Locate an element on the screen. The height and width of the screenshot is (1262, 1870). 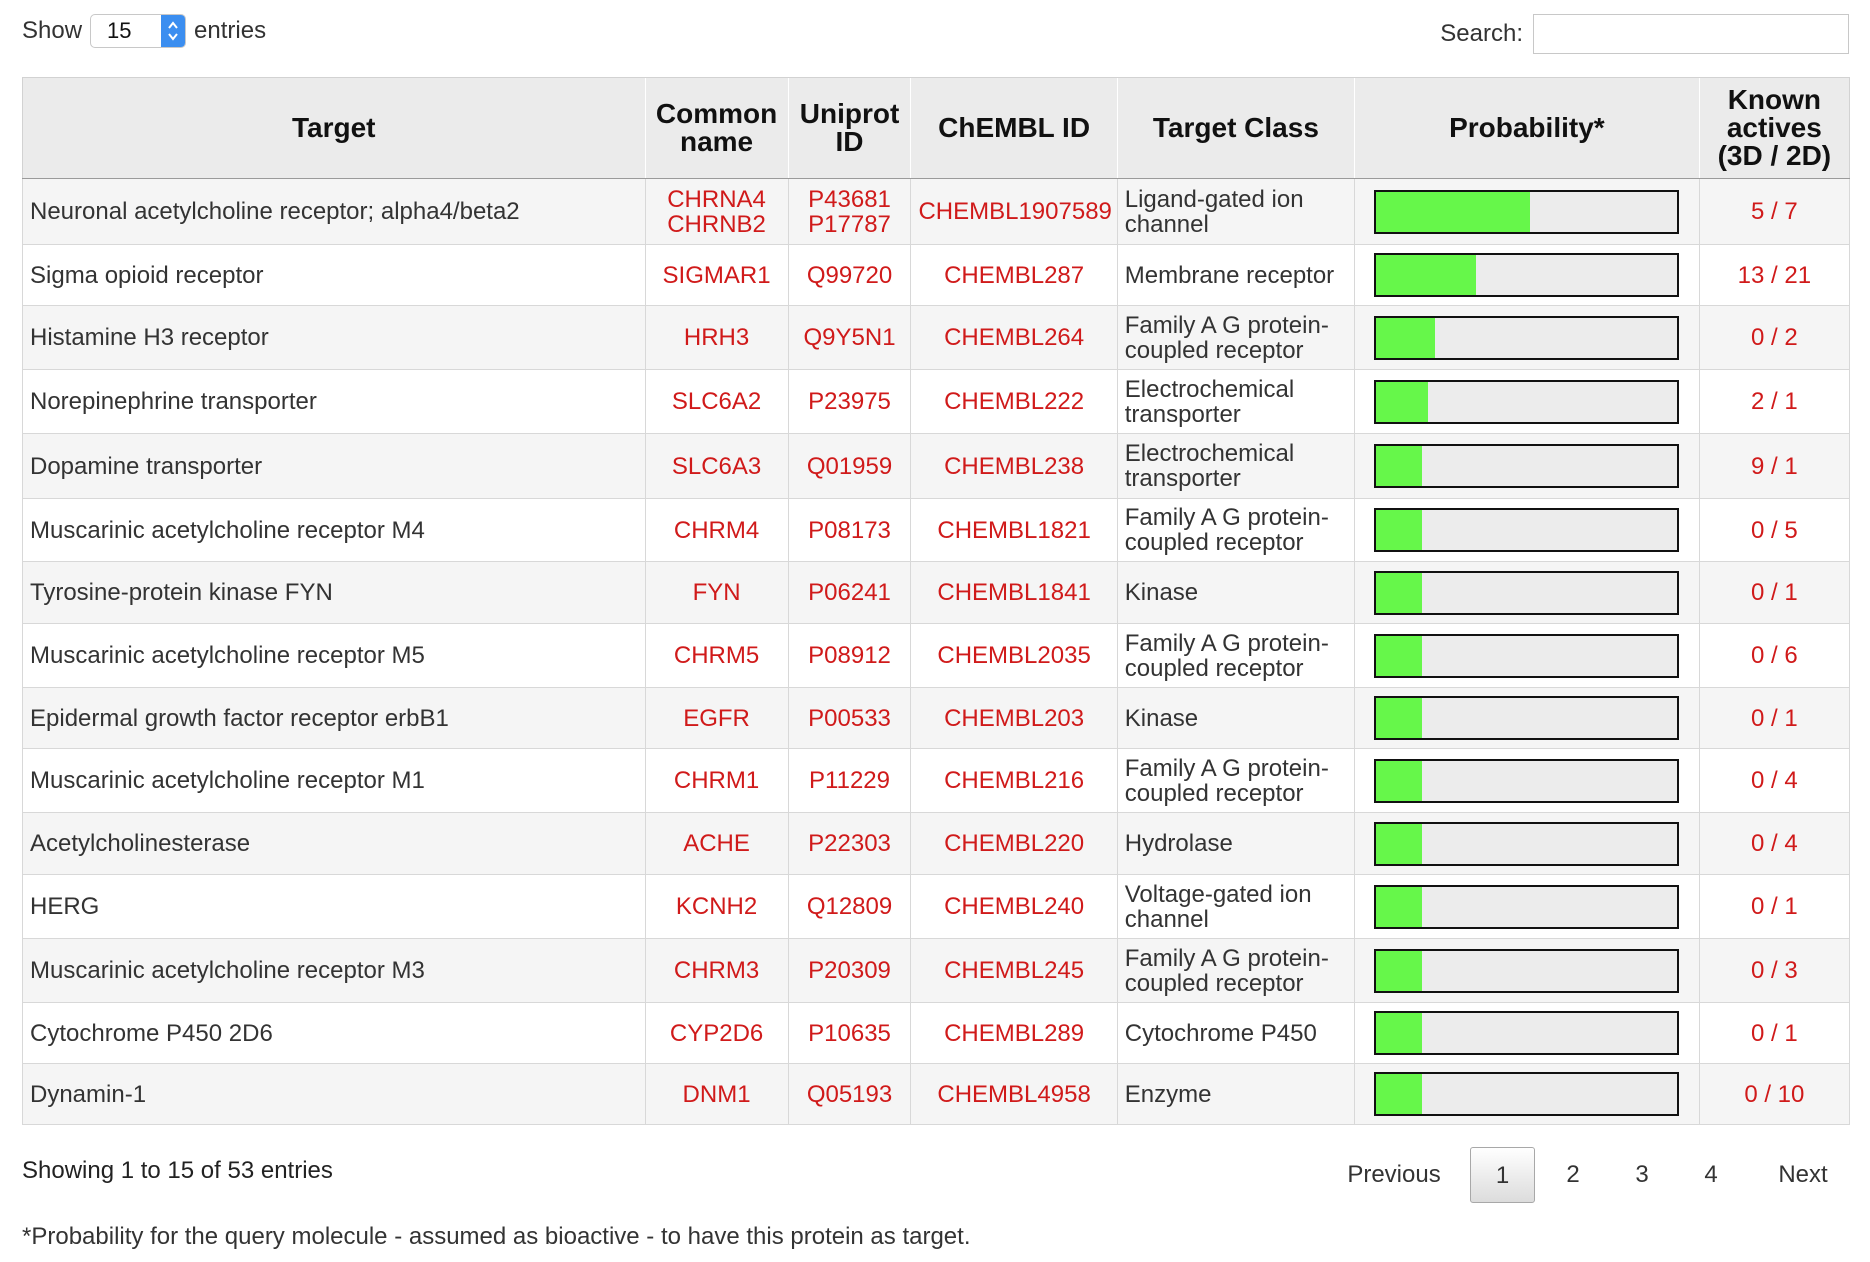
col-header-known-actives: Known actives (3D / 2D) is located at coordinates (1774, 128).